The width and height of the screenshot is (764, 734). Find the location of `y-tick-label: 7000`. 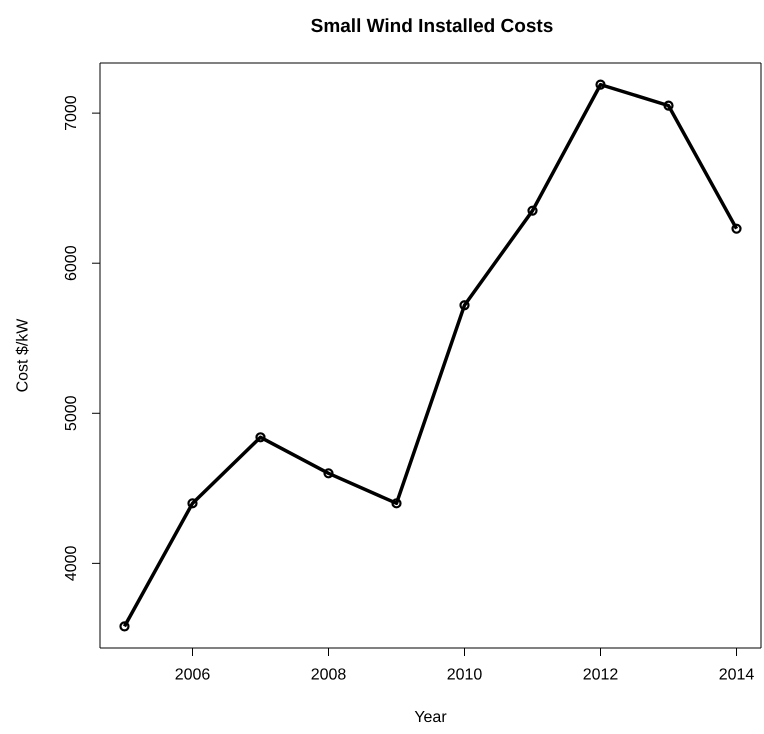

y-tick-label: 7000 is located at coordinates (71, 113).